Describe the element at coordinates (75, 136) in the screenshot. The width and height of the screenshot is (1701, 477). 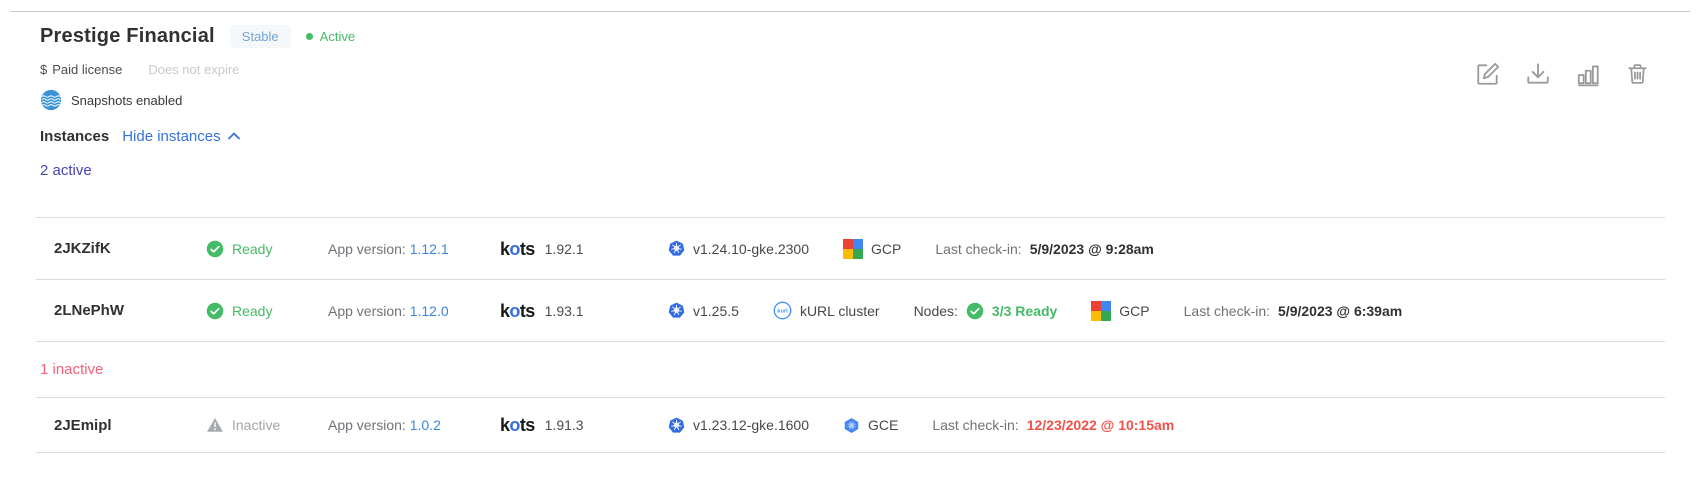
I see `instances-title: Instances` at that location.